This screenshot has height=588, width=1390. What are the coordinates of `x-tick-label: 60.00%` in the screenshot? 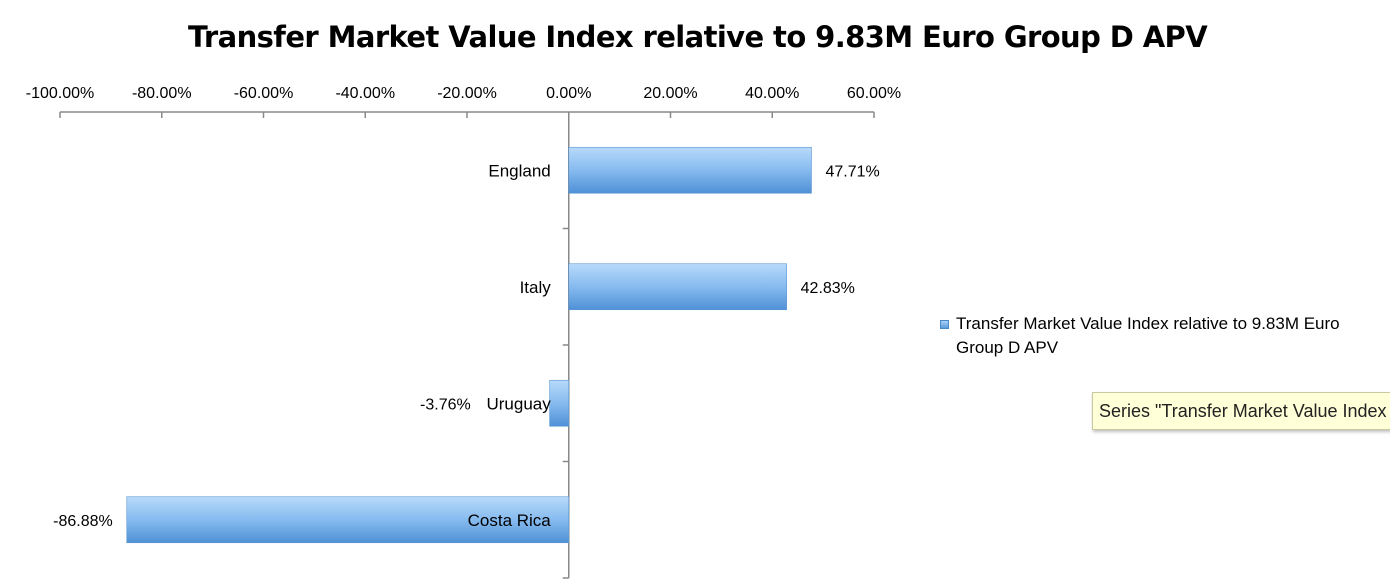 It's located at (874, 93).